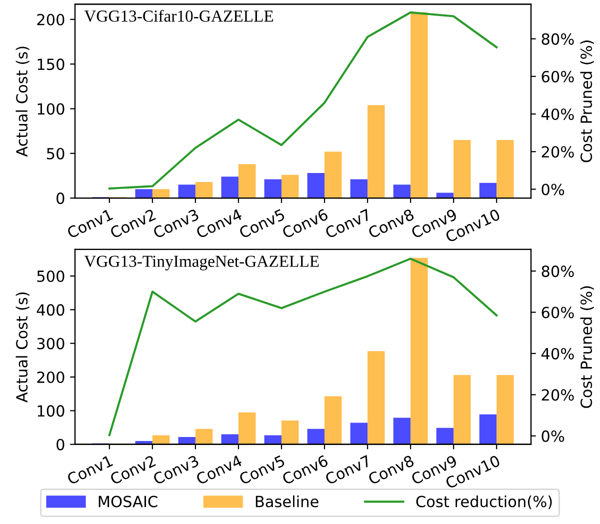 Image resolution: width=600 pixels, height=524 pixels. Describe the element at coordinates (179, 16) in the screenshot. I see `chart-title: VGG13-Cifar10-GAZELLE` at that location.